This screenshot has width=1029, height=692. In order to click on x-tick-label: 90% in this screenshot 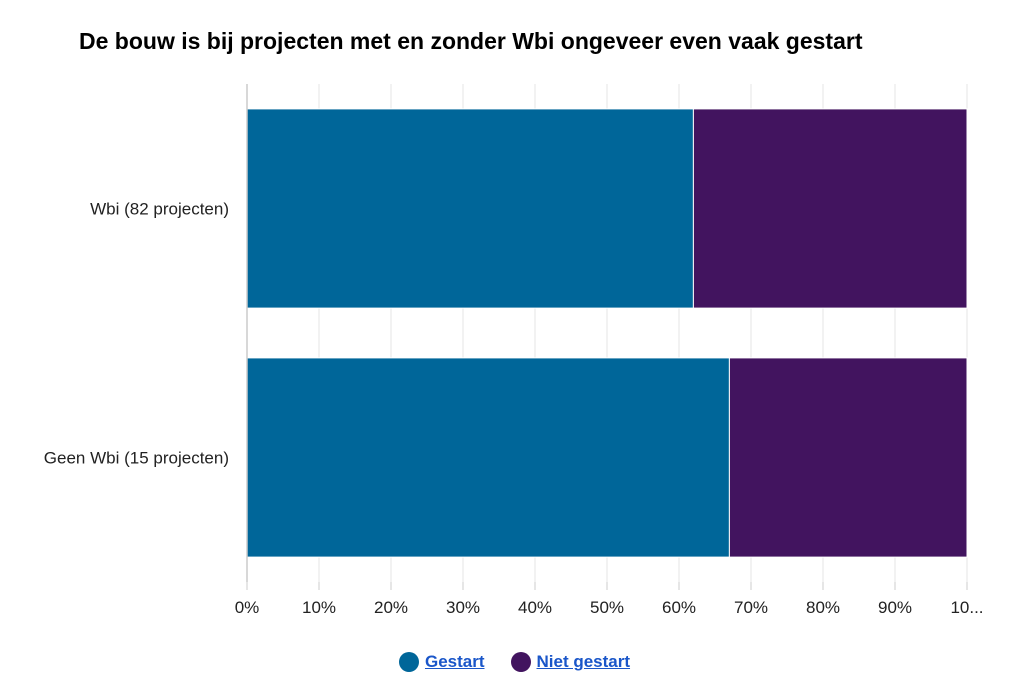, I will do `click(895, 607)`.